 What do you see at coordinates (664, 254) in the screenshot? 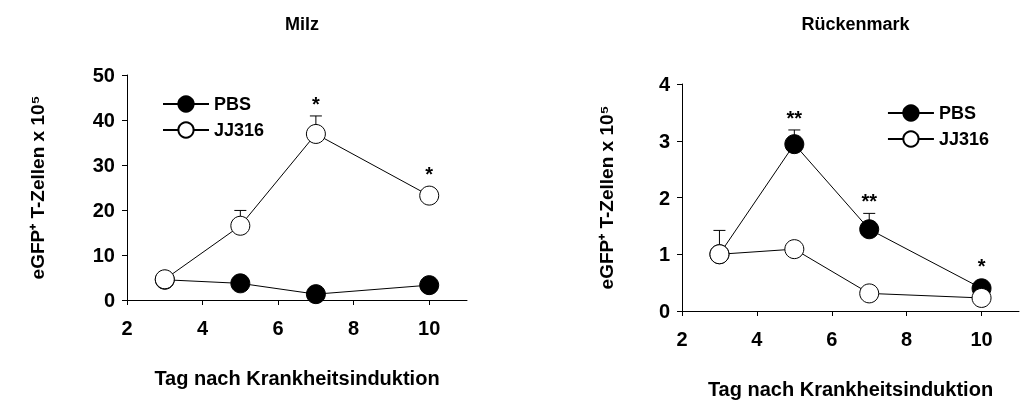
I see `y-tick-label: 1` at bounding box center [664, 254].